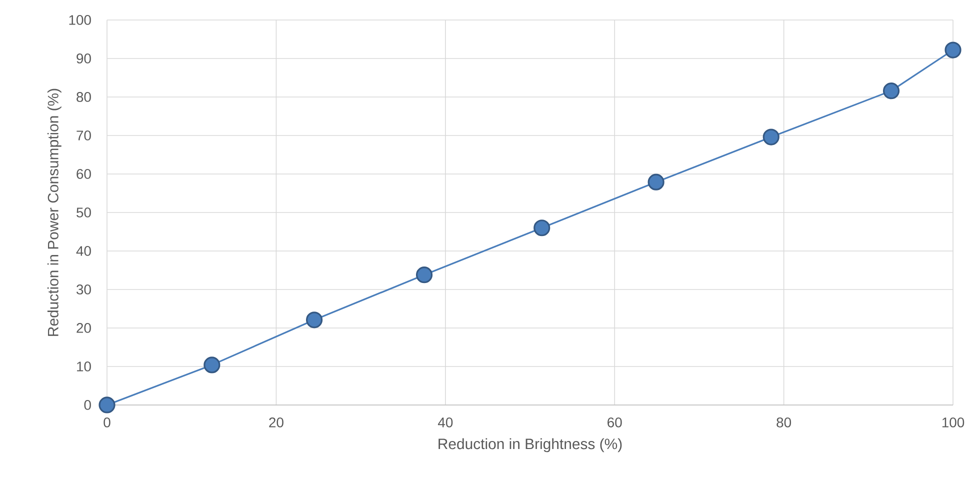  Describe the element at coordinates (54, 212) in the screenshot. I see `y-axis-title: Reduction in Power Consumption (%)` at that location.